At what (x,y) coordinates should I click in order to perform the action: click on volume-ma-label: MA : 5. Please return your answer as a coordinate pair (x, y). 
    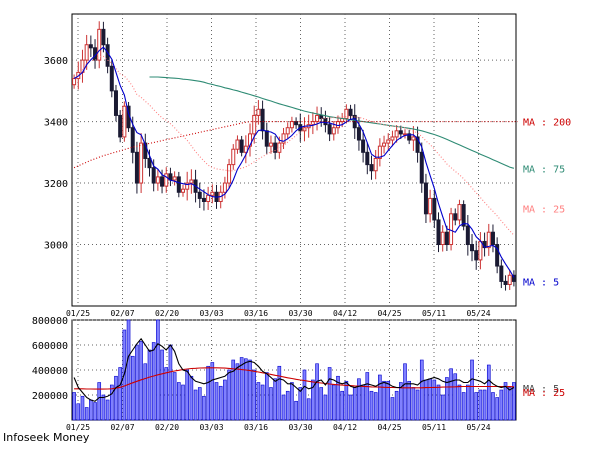
    Looking at the image, I should click on (541, 389).